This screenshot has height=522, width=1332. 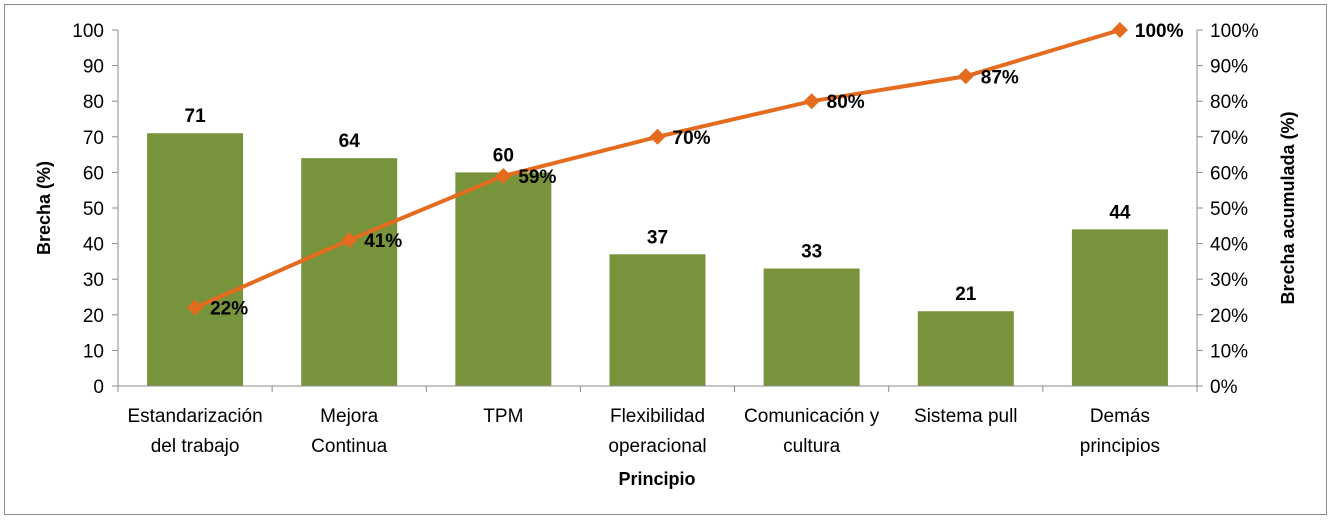 I want to click on x-category-label: Sistema pull, so click(x=966, y=416).